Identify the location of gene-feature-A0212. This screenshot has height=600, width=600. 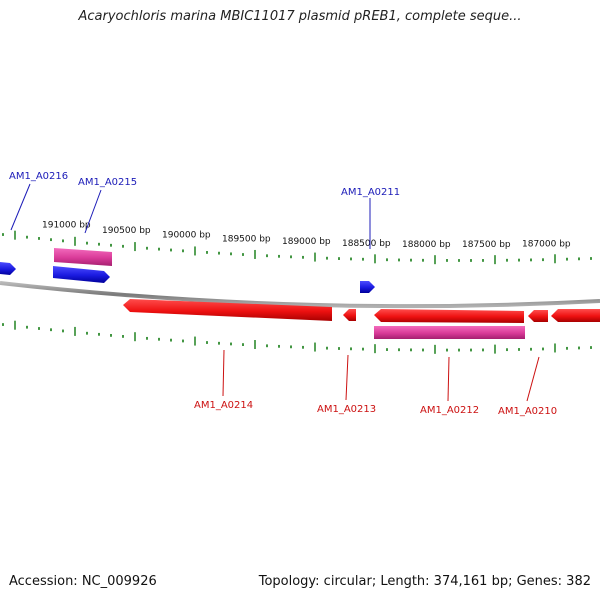
(449, 332).